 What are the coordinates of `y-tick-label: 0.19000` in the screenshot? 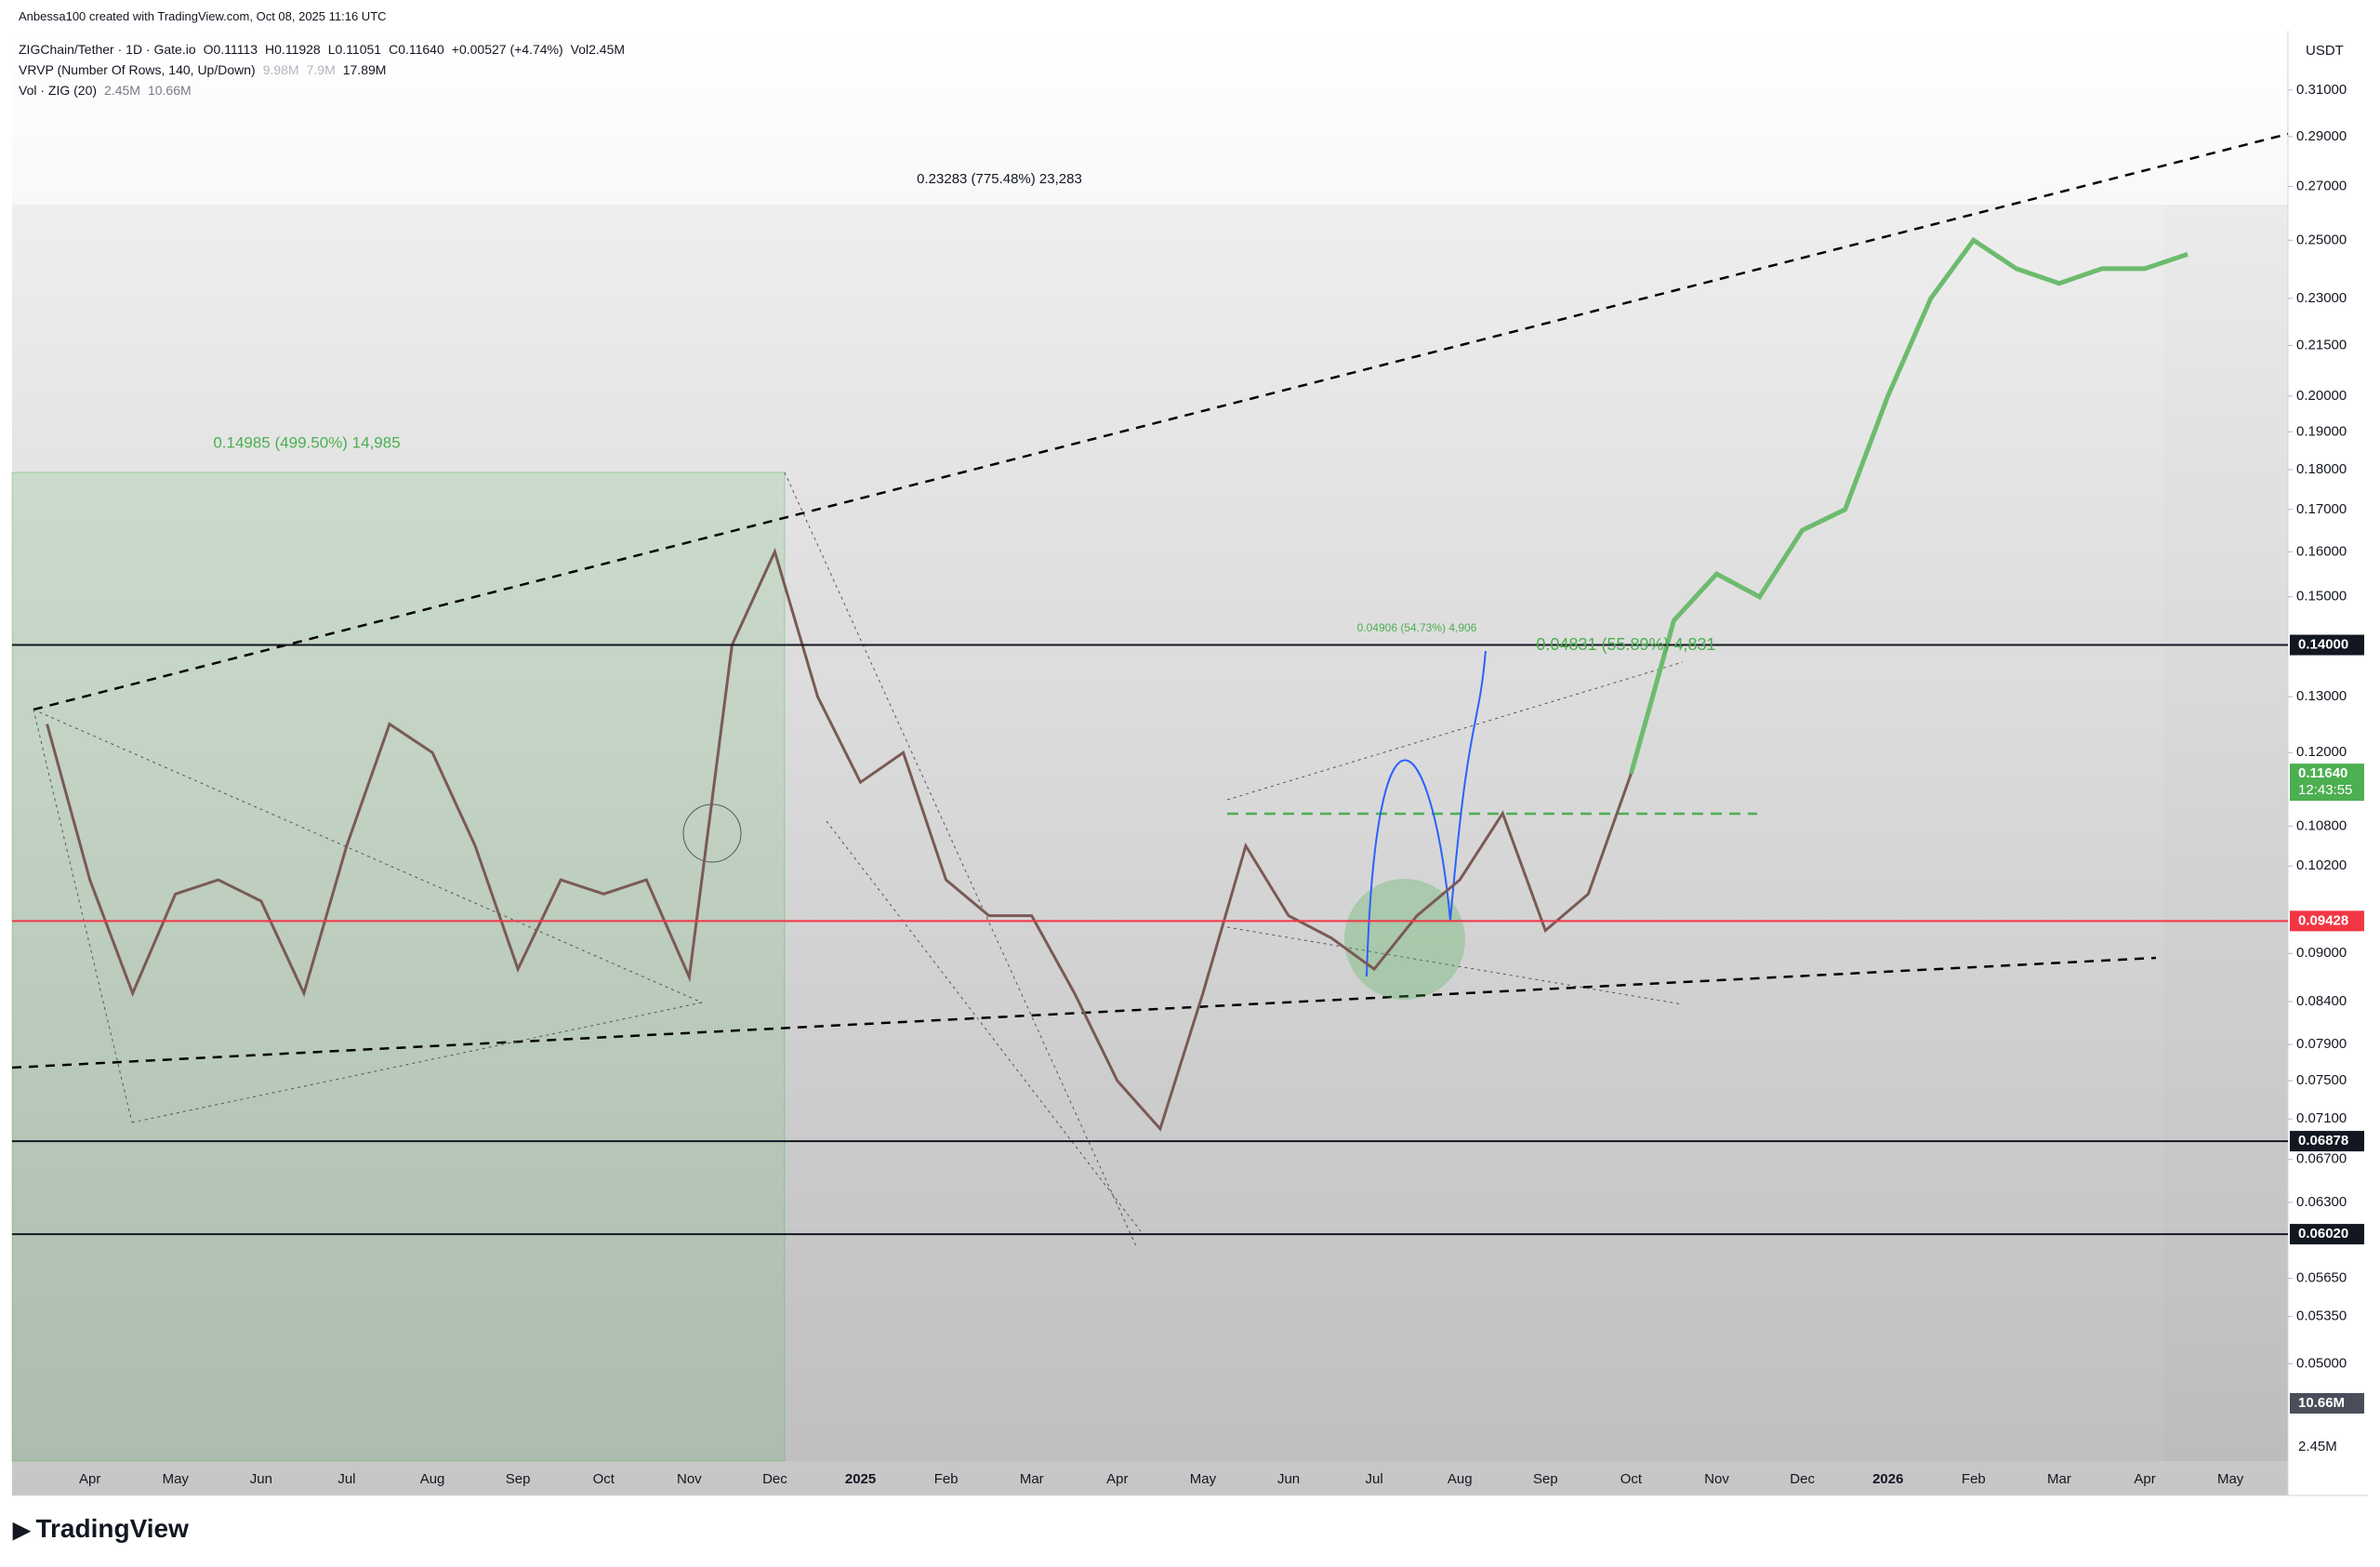 It's located at (2321, 431).